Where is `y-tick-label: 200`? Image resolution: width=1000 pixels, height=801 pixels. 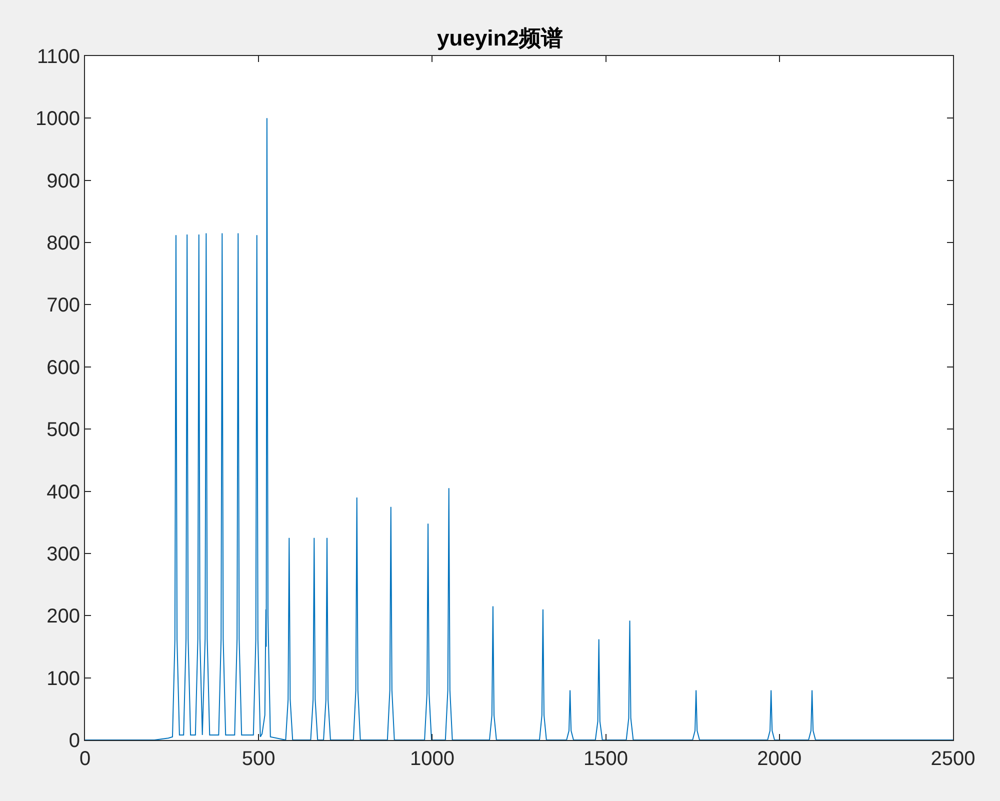 y-tick-label: 200 is located at coordinates (63, 617).